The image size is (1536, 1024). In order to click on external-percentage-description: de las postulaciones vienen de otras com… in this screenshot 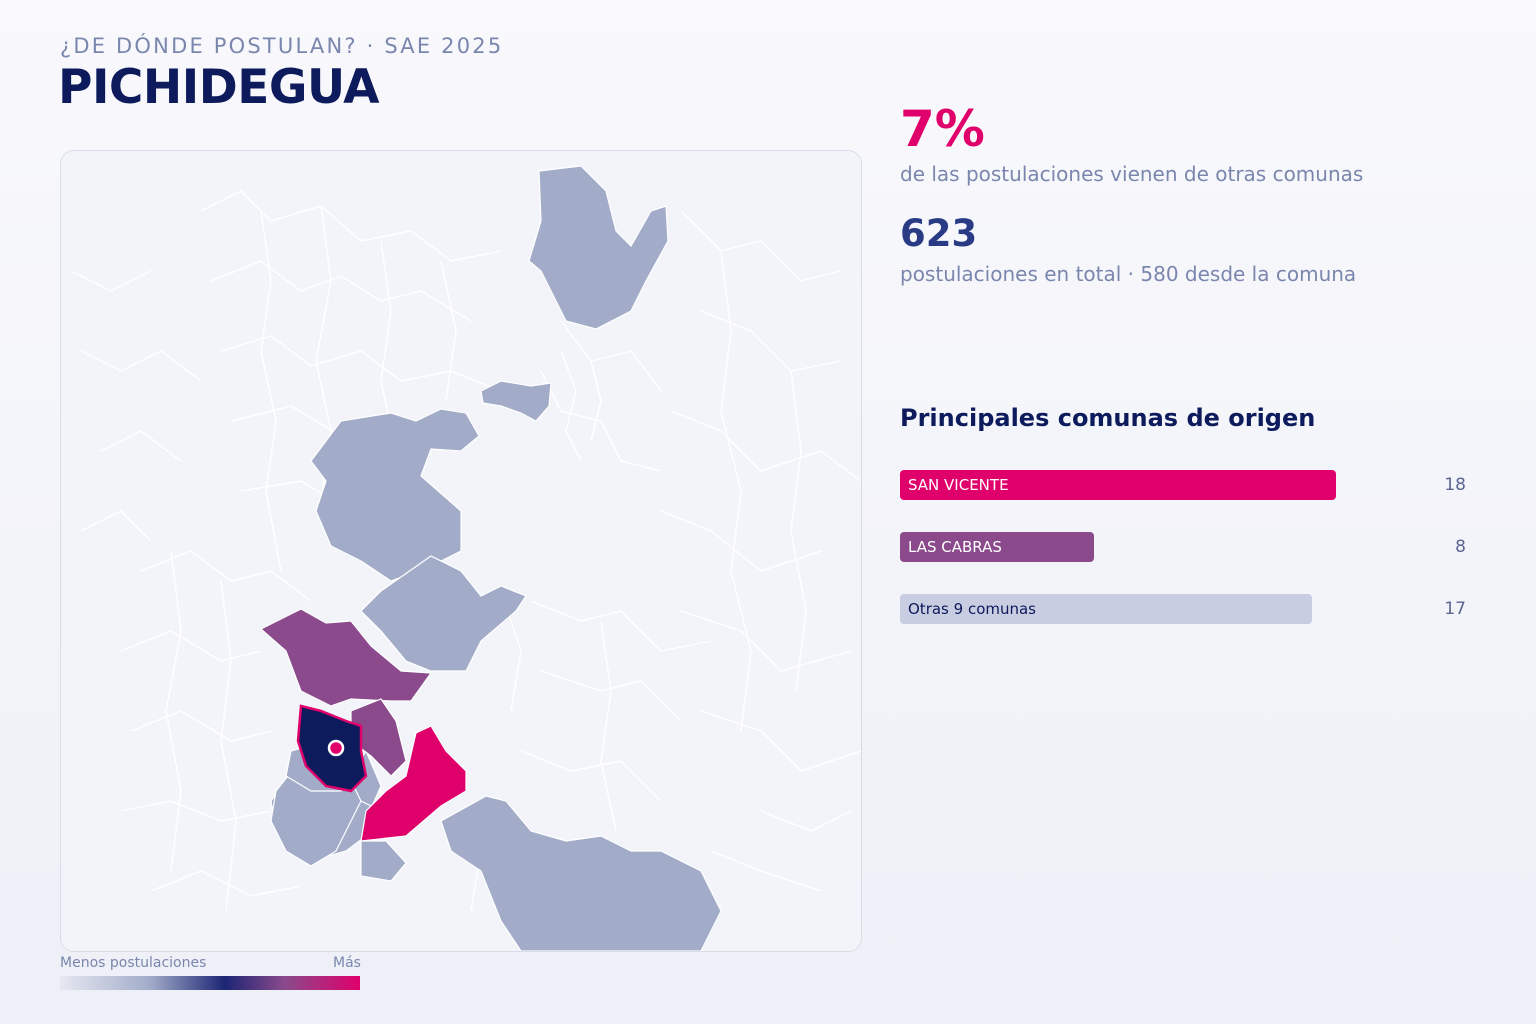, I will do `click(1132, 174)`.